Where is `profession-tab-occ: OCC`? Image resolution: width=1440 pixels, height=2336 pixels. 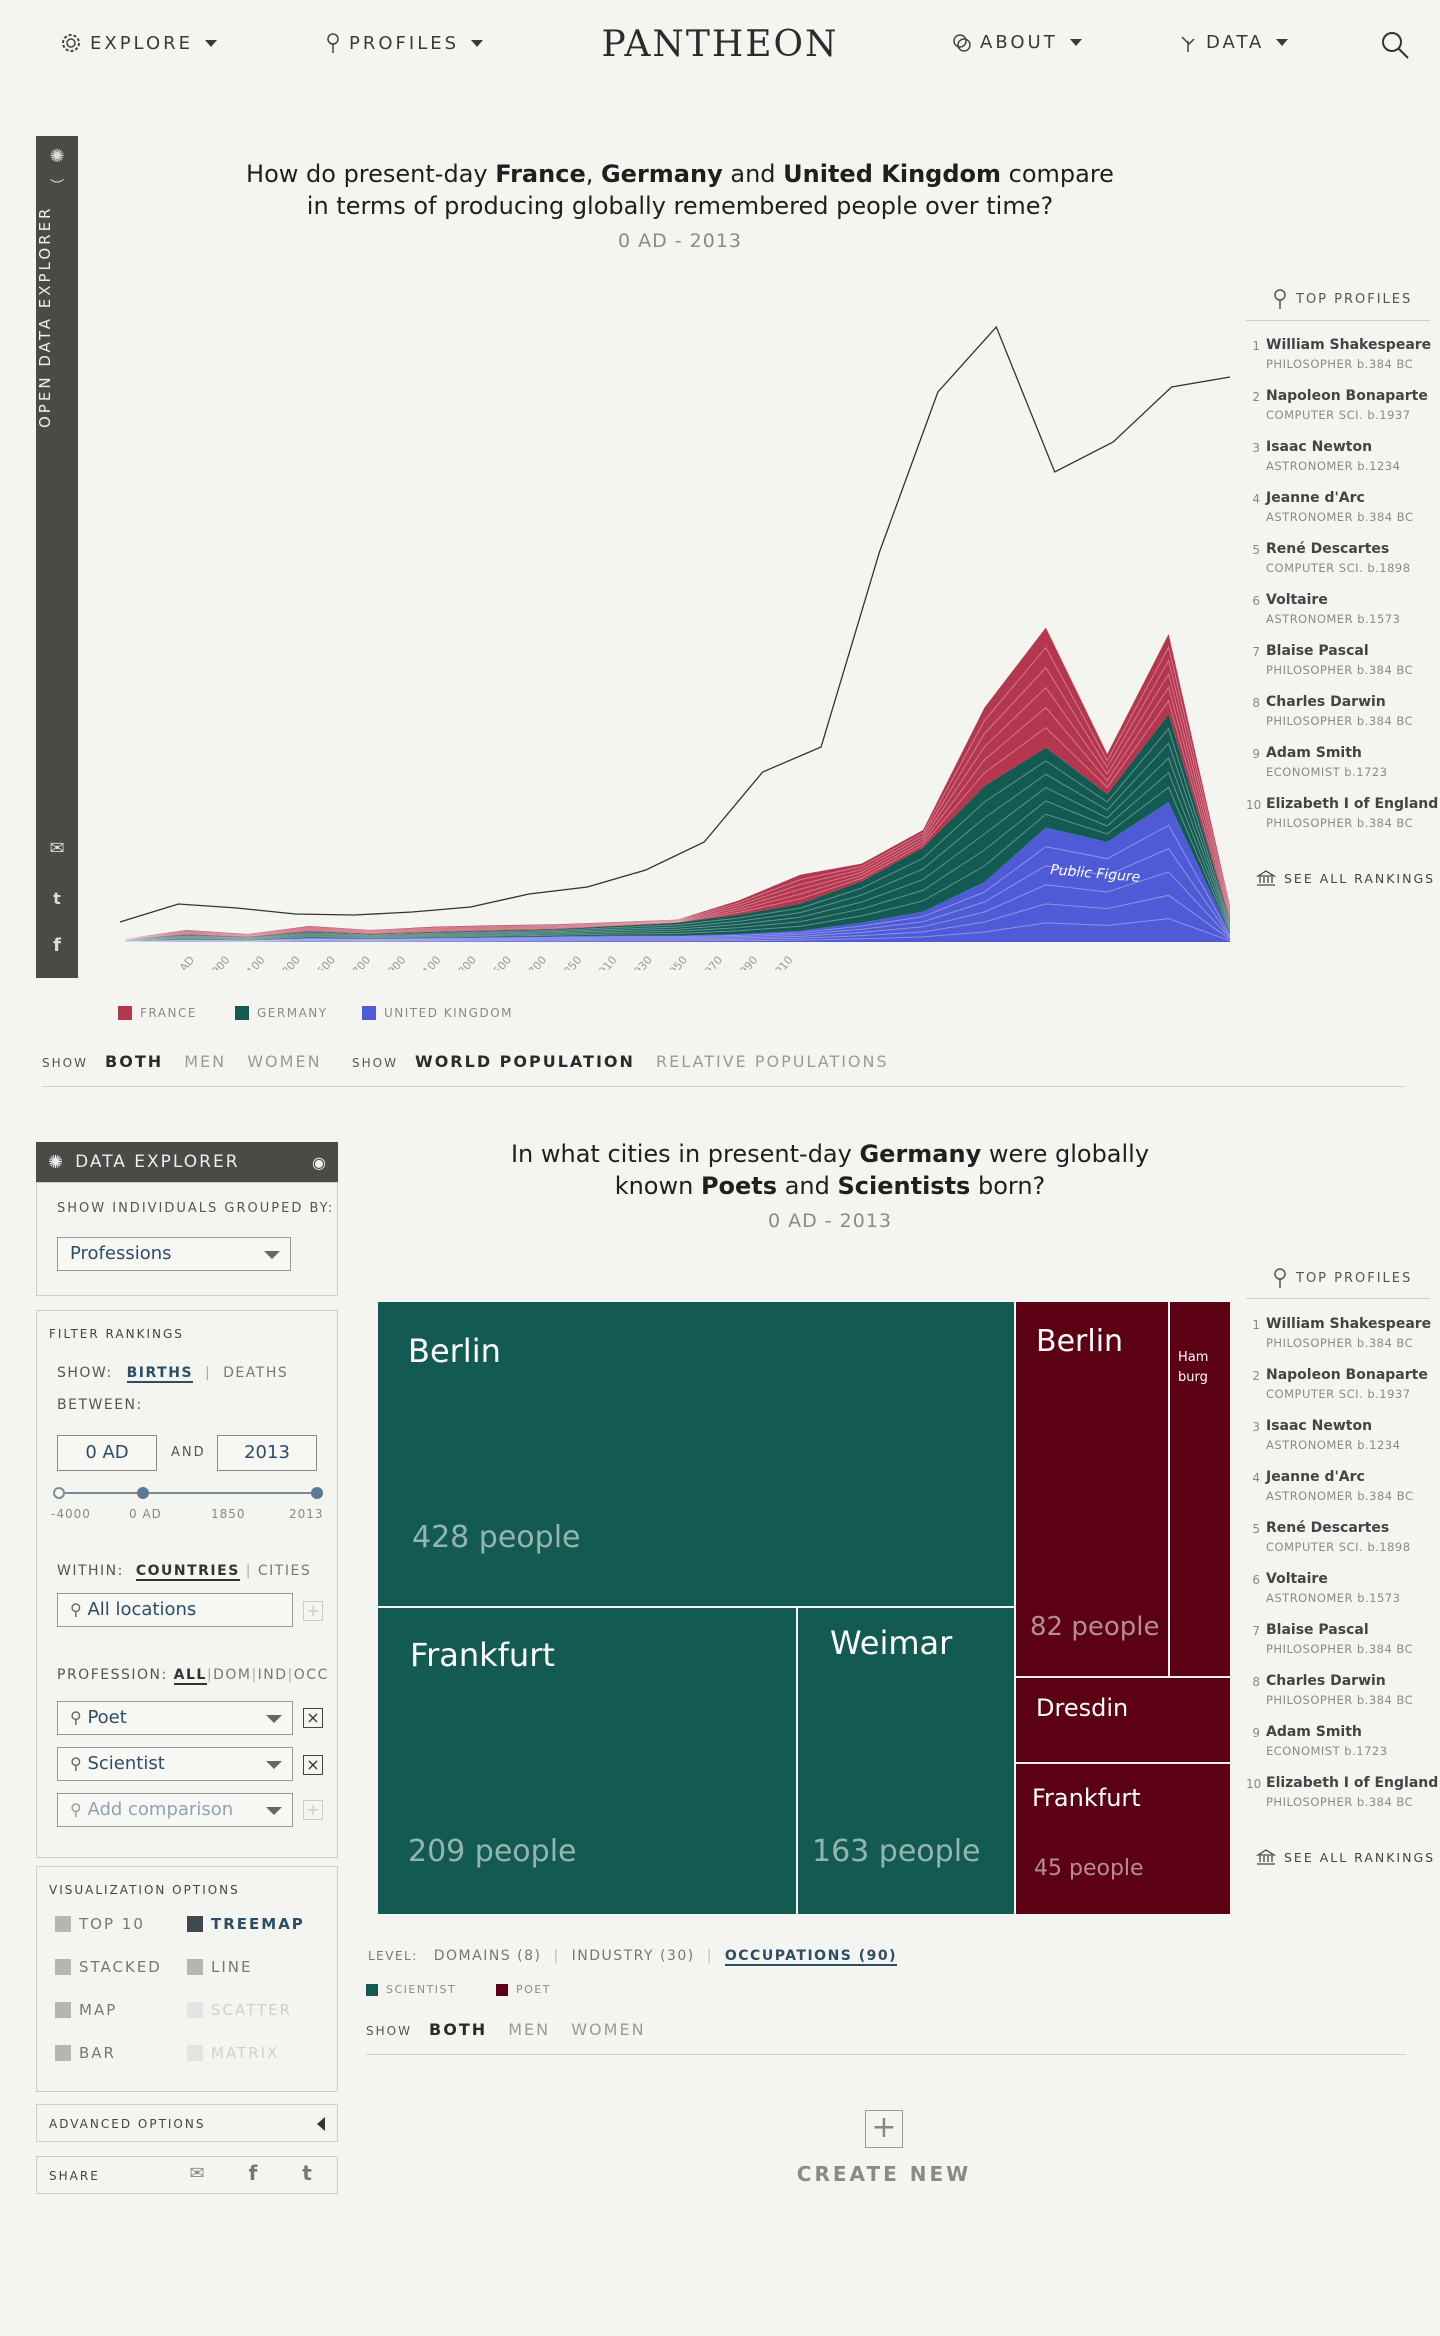
profession-tab-occ: OCC is located at coordinates (311, 1675).